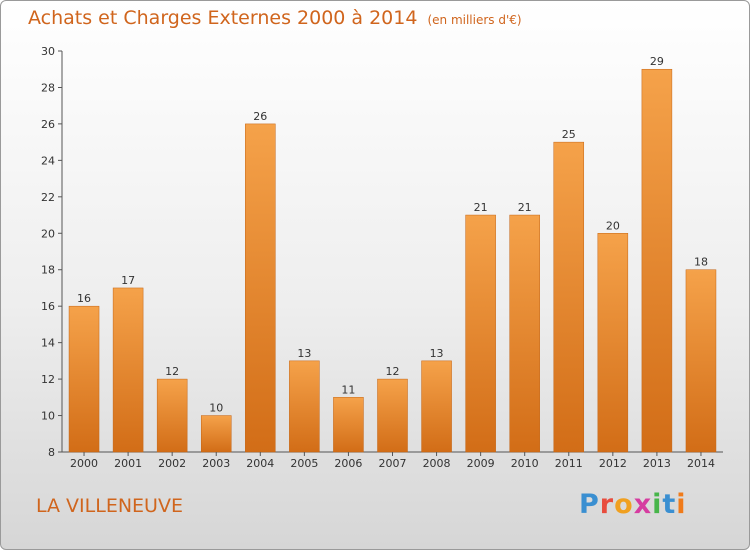 This screenshot has height=550, width=750. I want to click on commune-name: LA VILLENEUVE, so click(109, 506).